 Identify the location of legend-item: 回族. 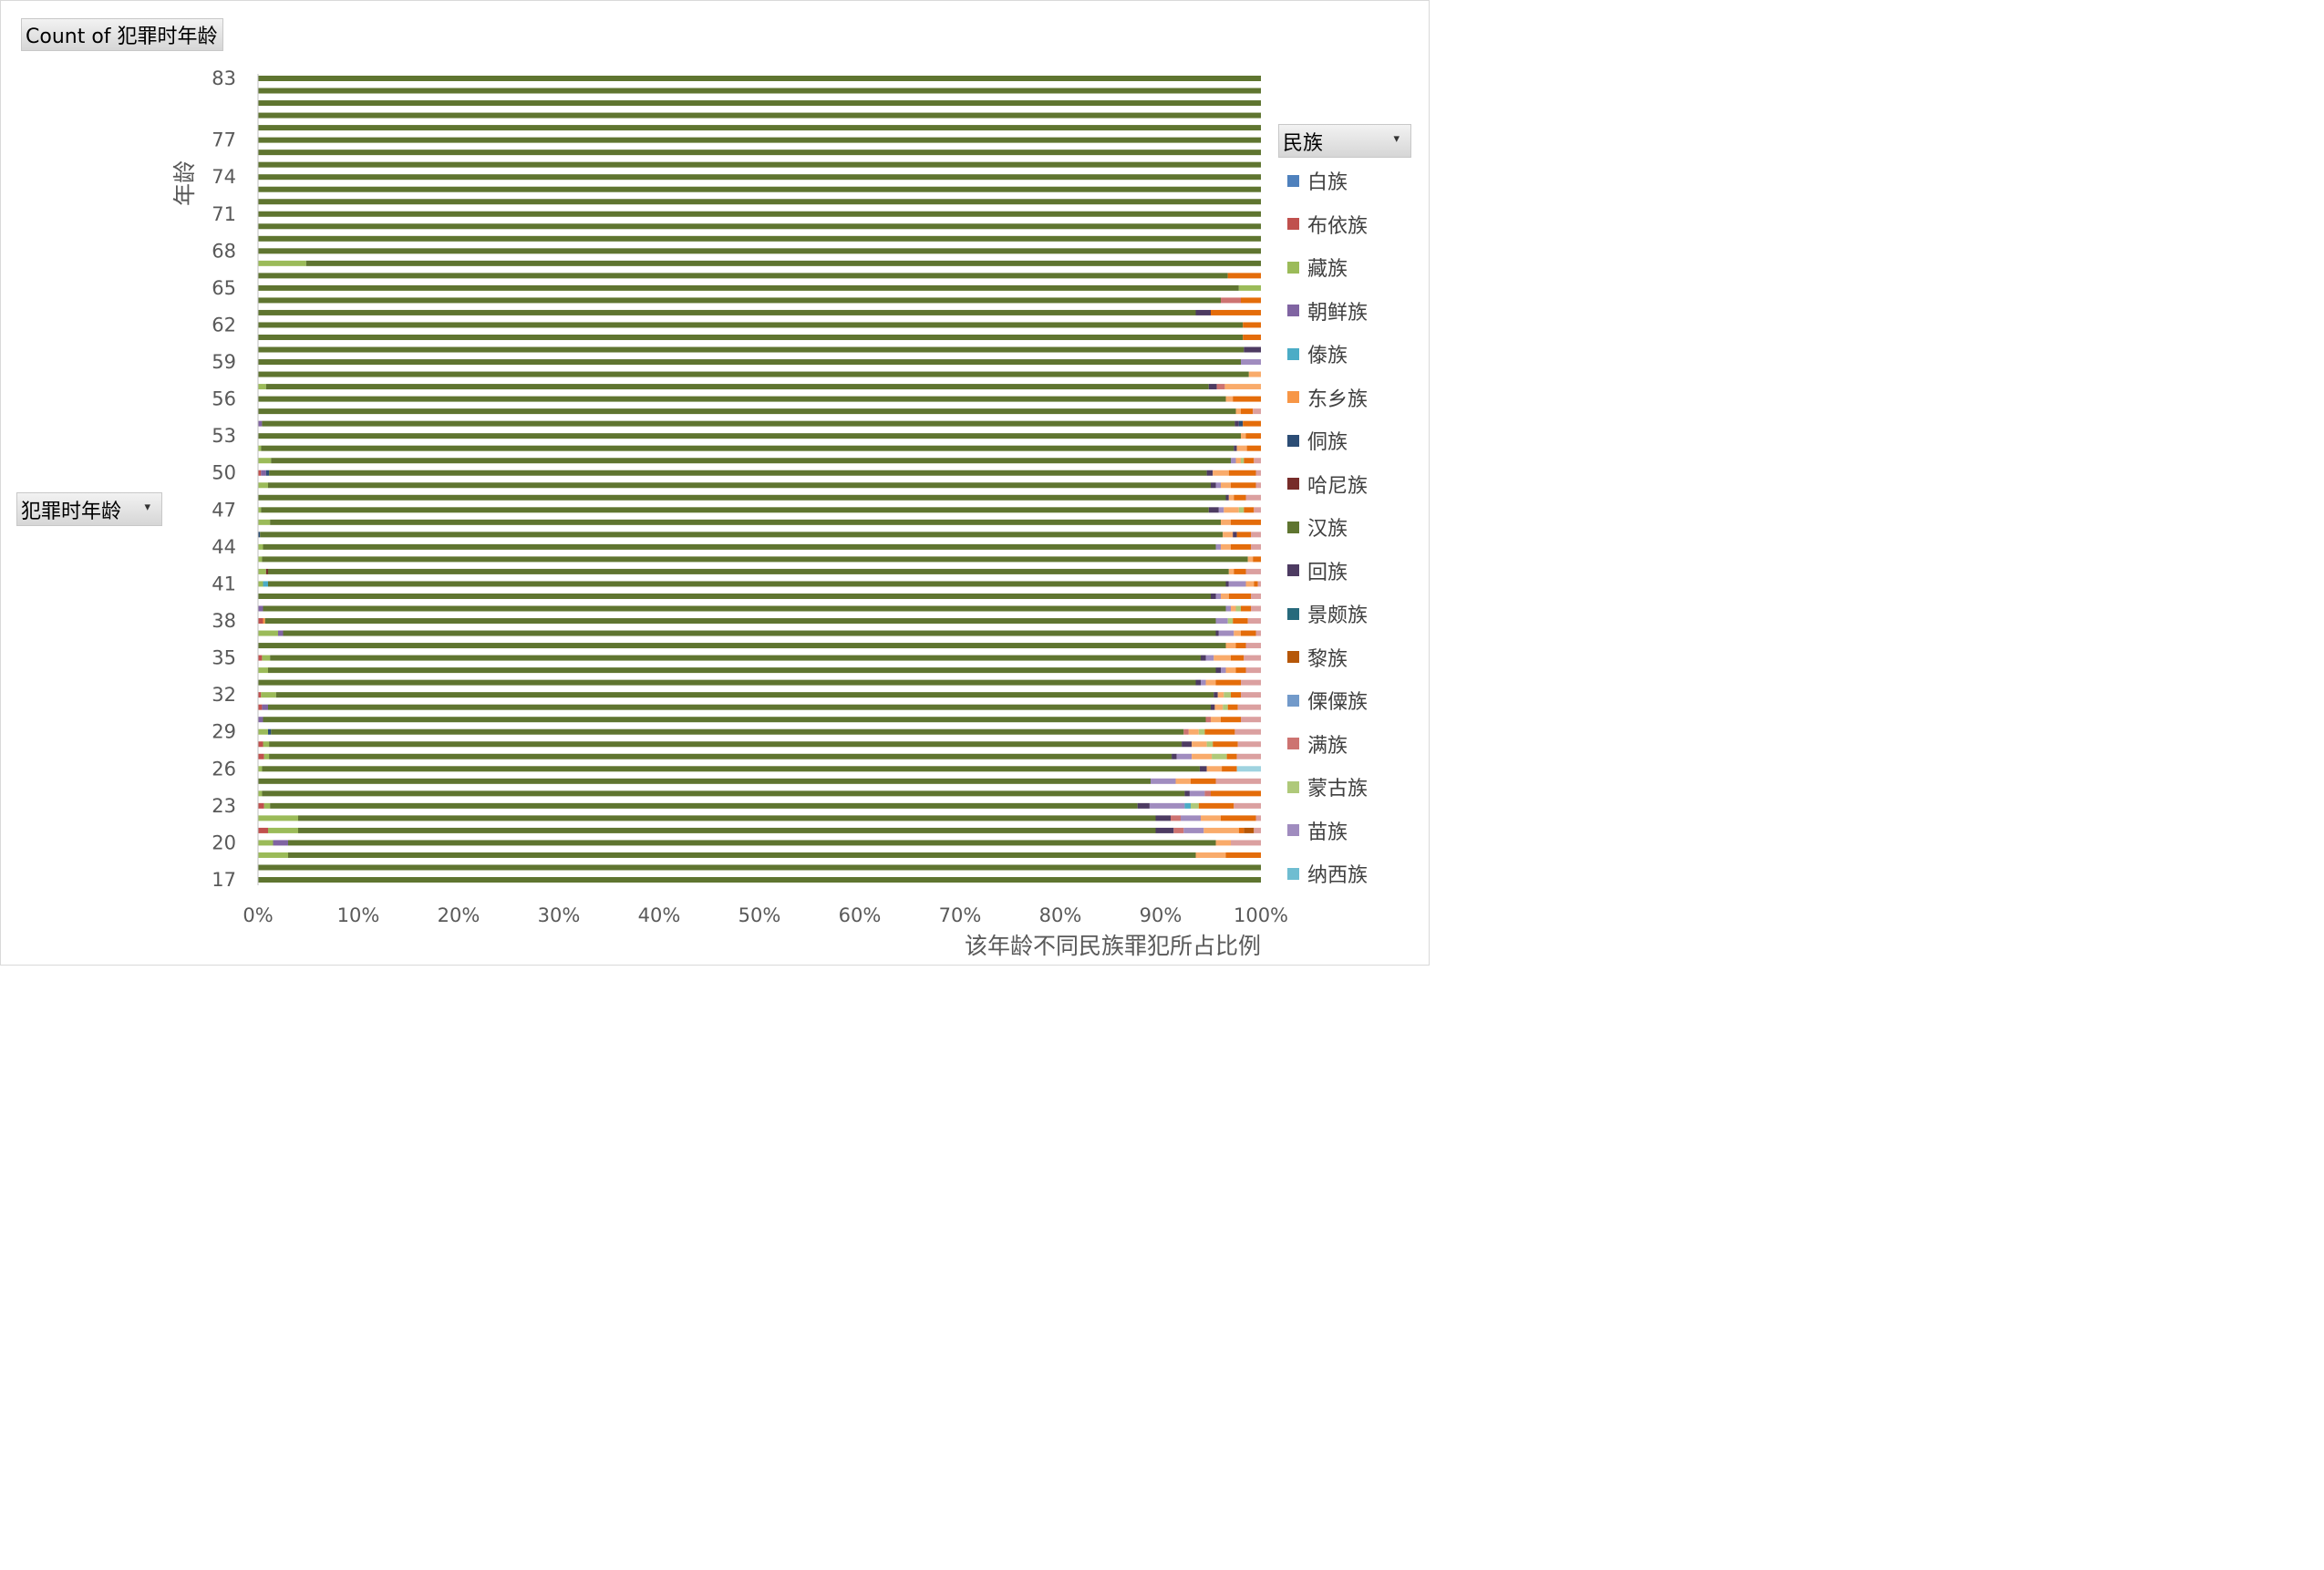
(1317, 570).